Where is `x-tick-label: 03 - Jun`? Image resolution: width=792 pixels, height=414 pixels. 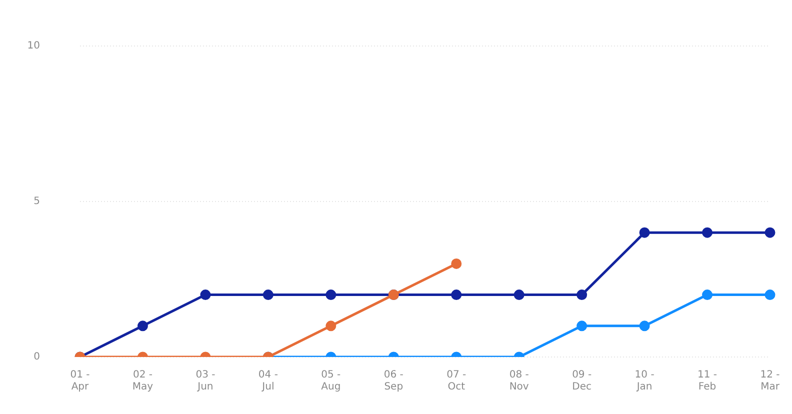
x-tick-label: 03 - Jun is located at coordinates (206, 381).